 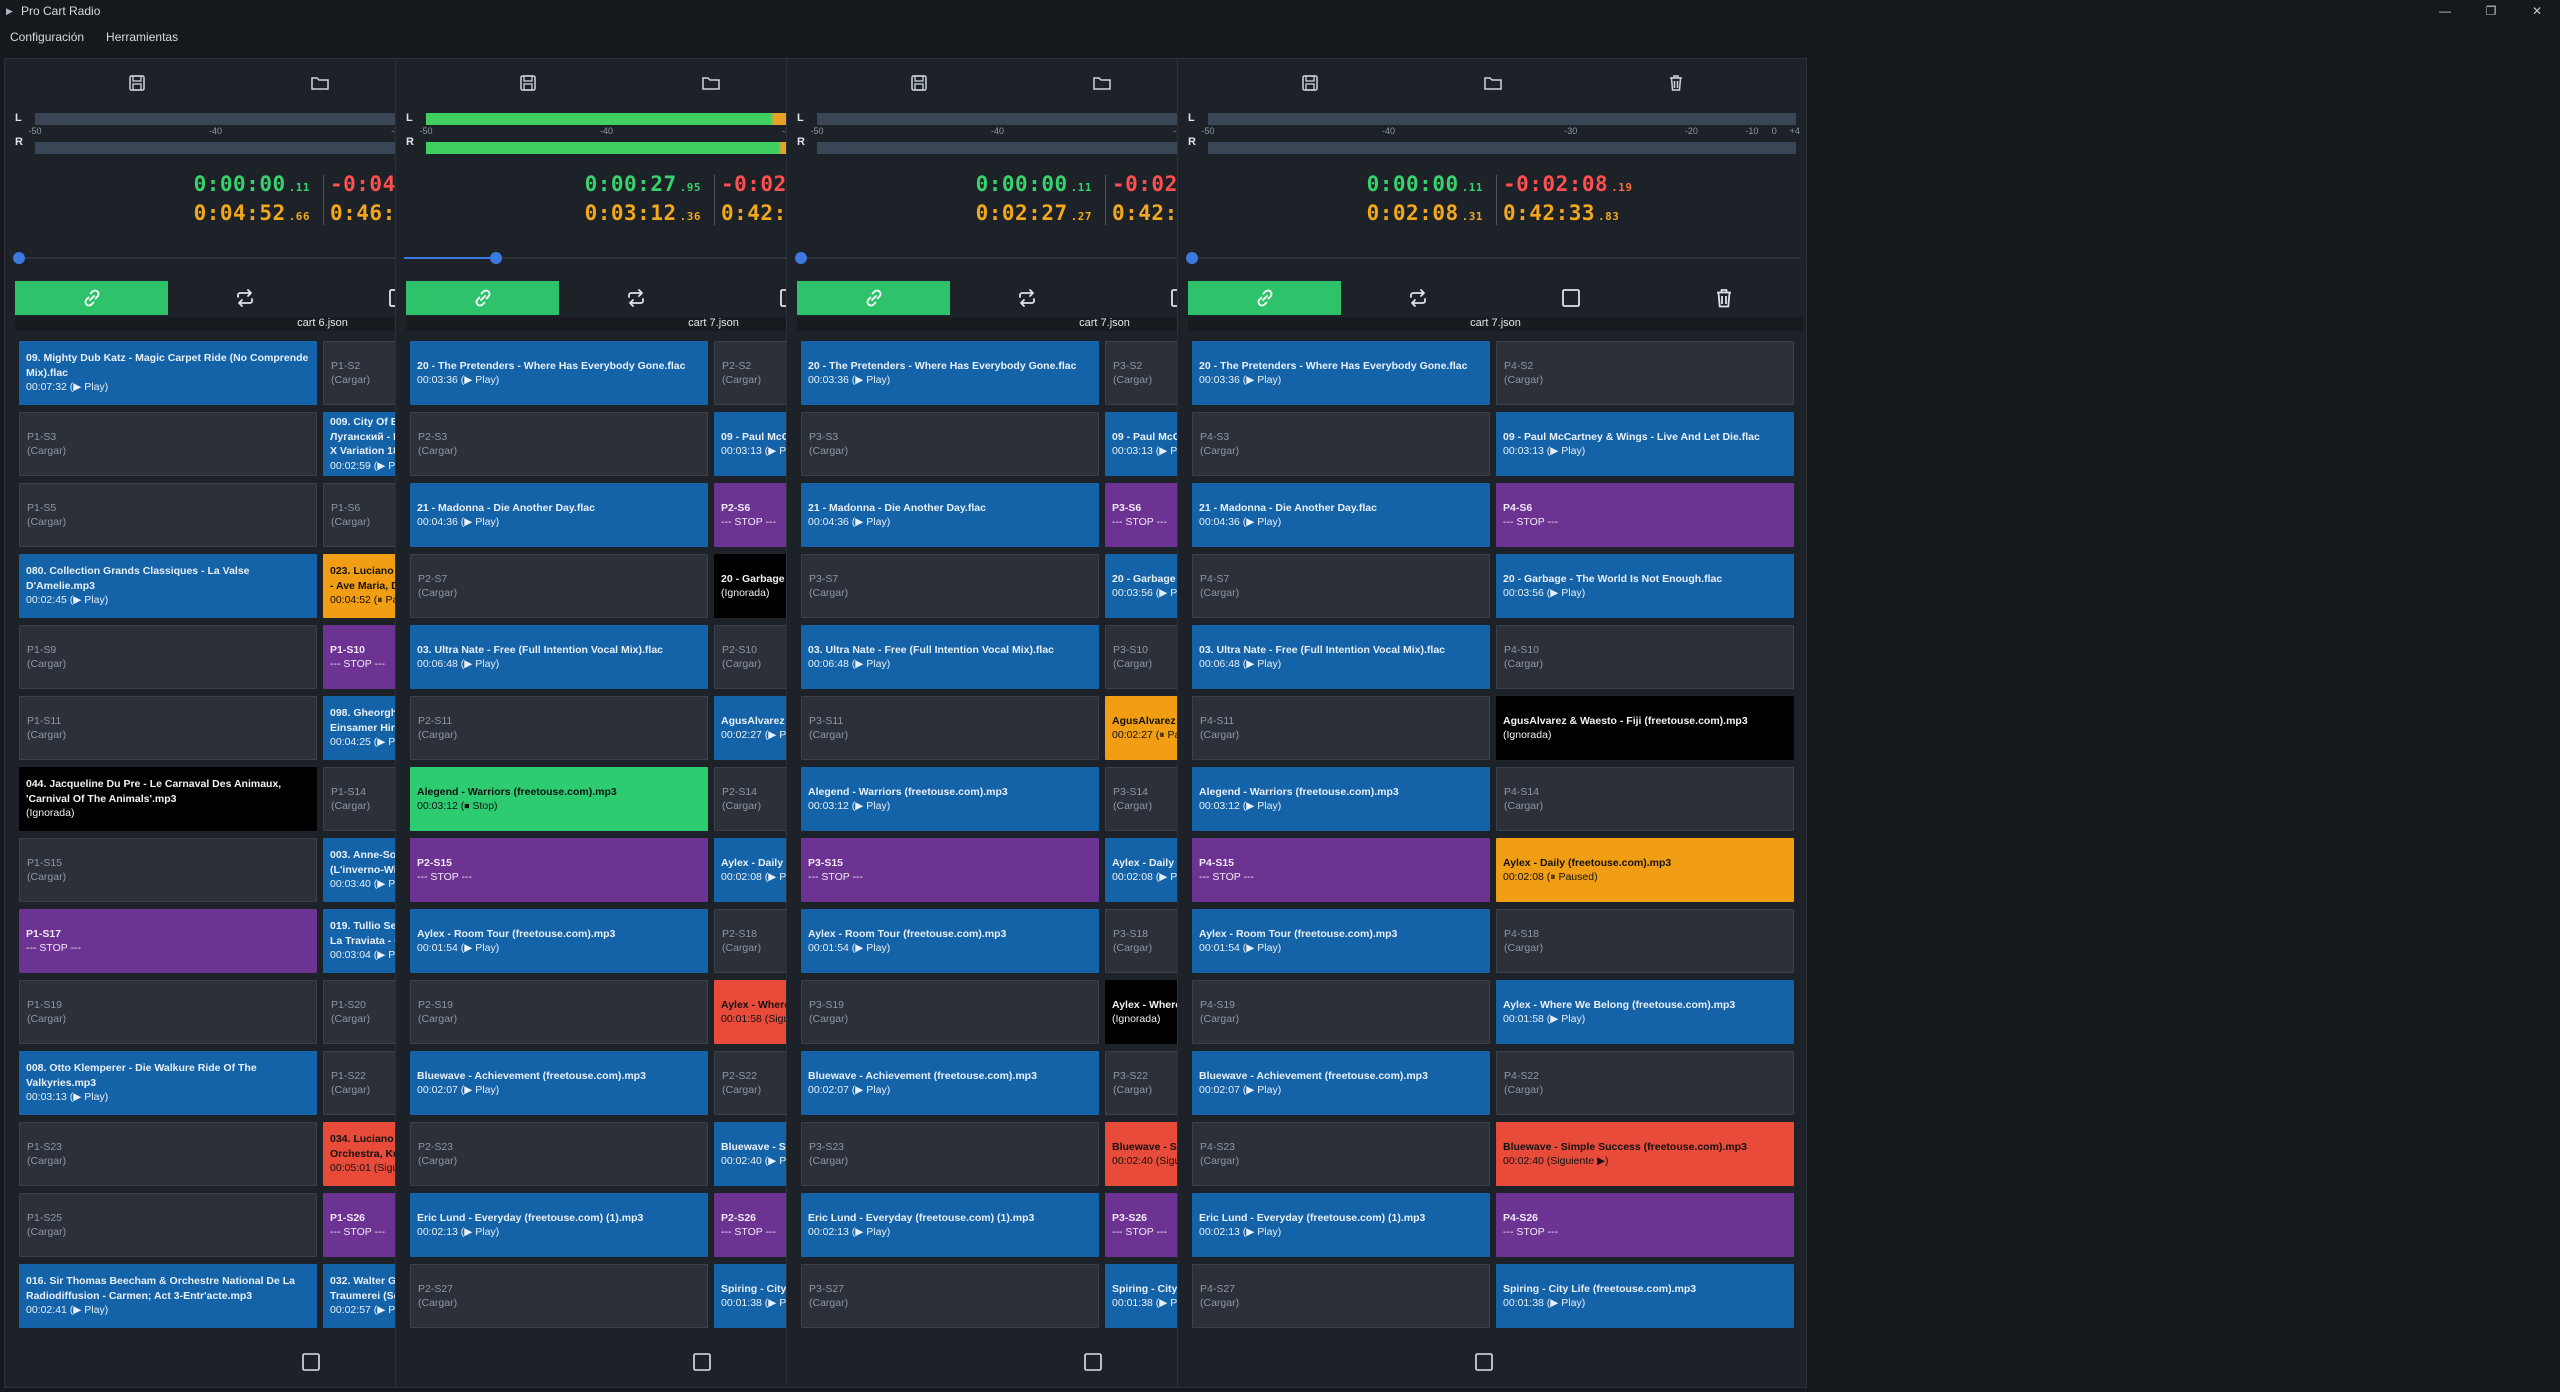 I want to click on cart-slot: P4-S18 (Cargar), so click(x=1645, y=941).